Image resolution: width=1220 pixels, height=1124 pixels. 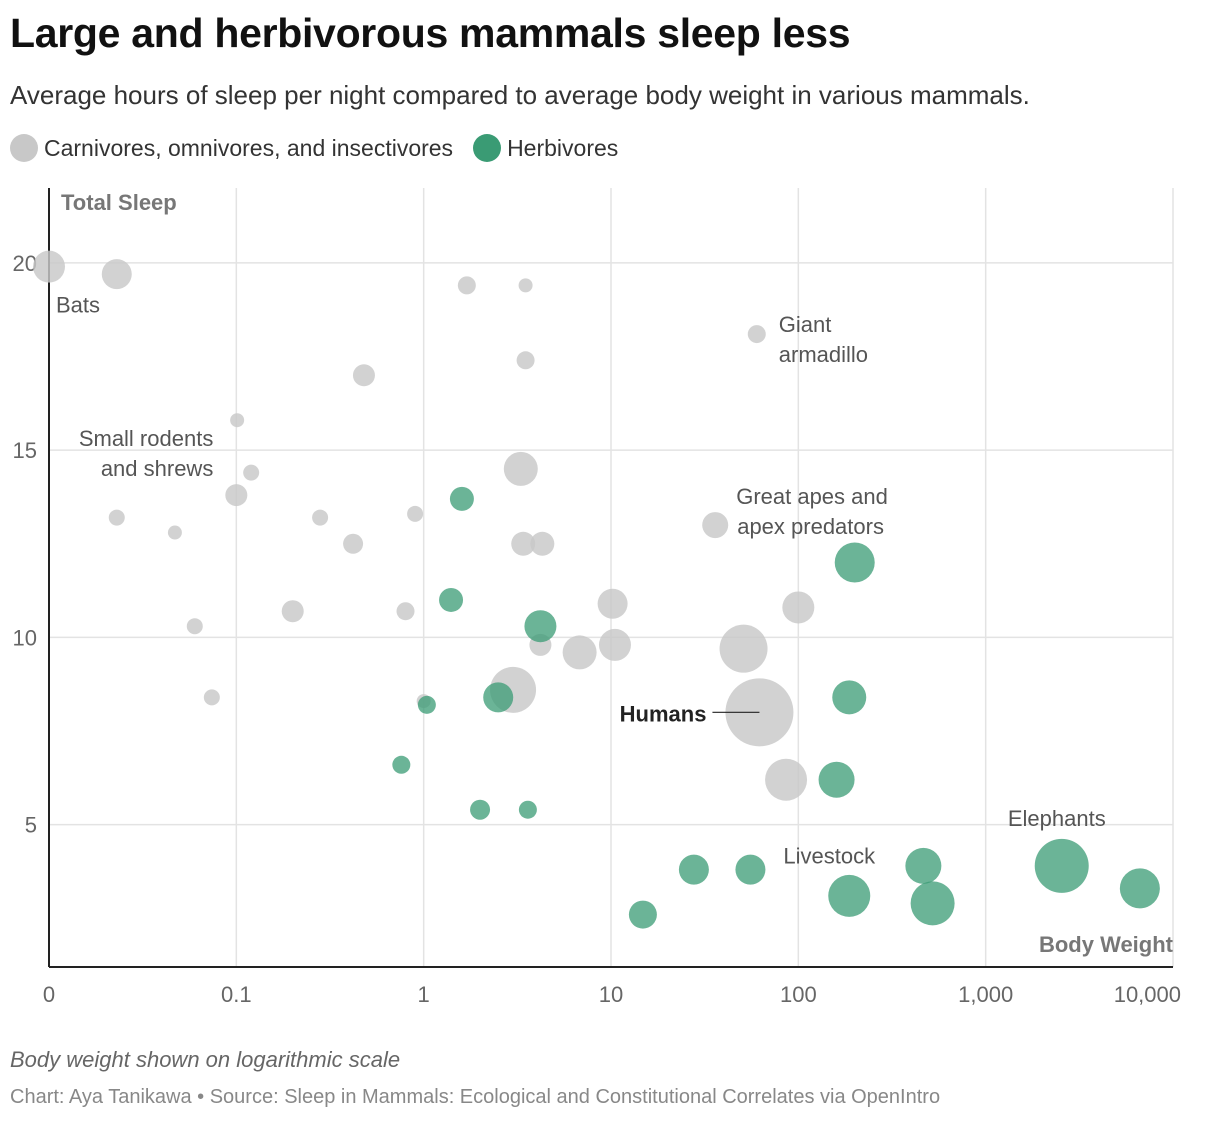 I want to click on x-tick-label: 100, so click(x=798, y=994).